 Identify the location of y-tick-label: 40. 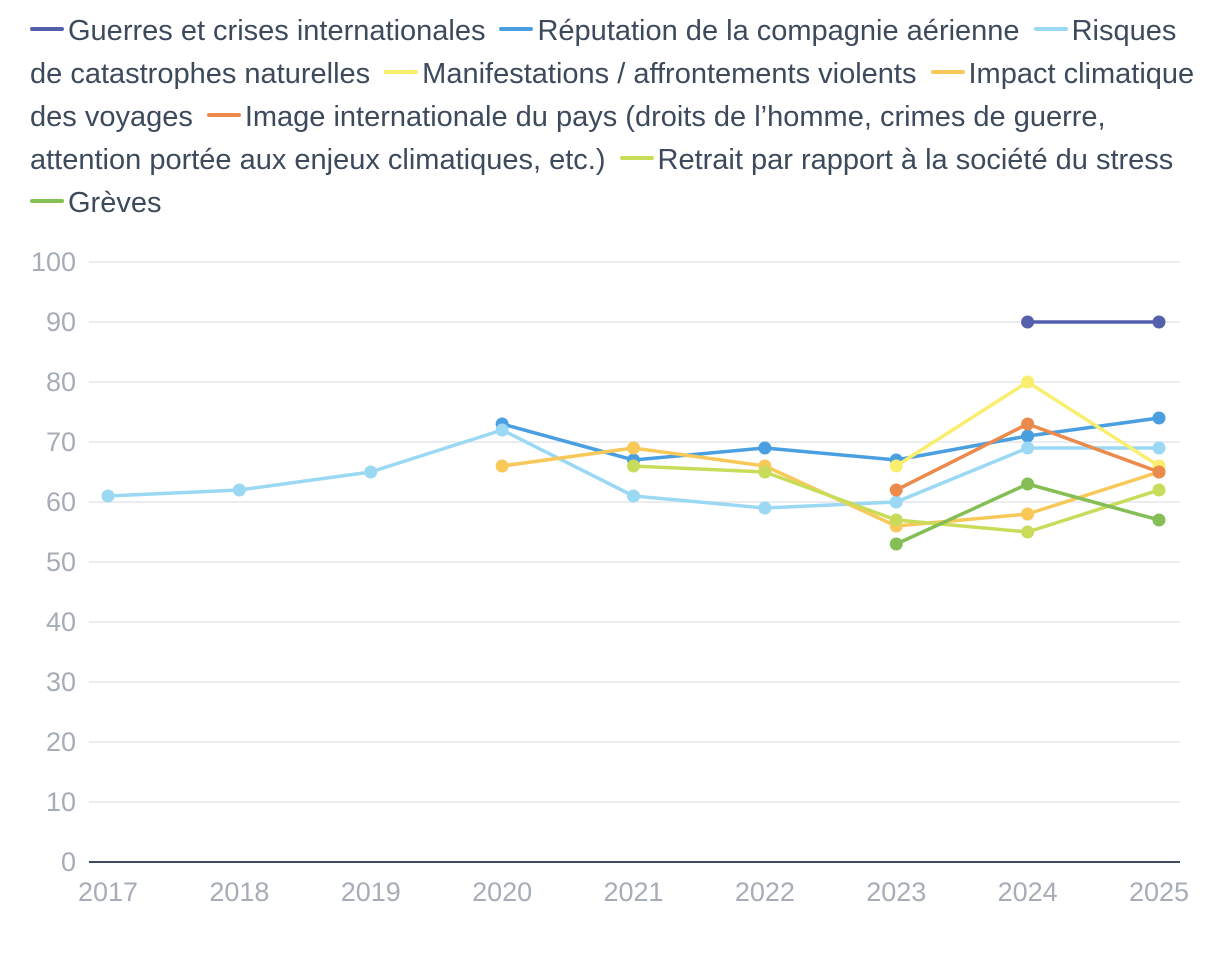
(61, 622).